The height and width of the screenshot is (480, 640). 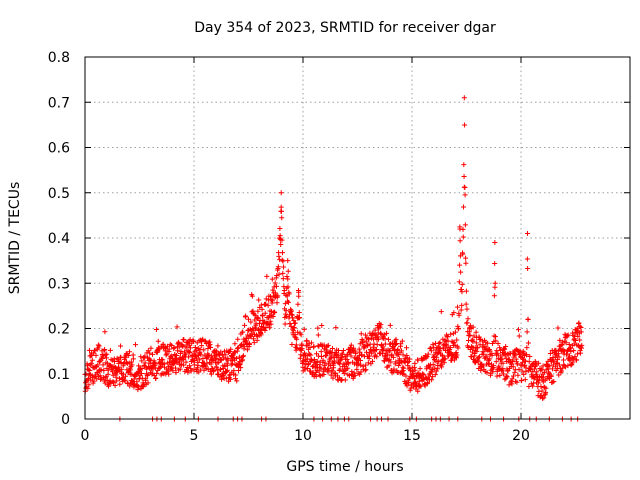 I want to click on y-tick-label: 0.1, so click(x=59, y=375).